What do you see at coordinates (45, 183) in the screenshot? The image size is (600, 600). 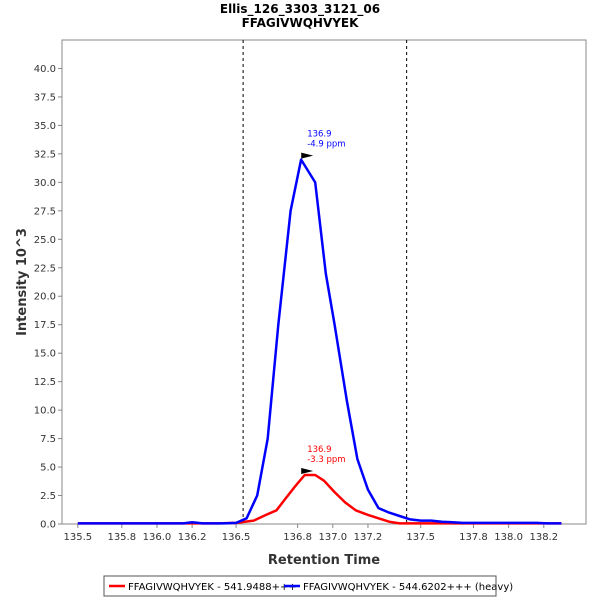 I see `y-tick-label: 30.0` at bounding box center [45, 183].